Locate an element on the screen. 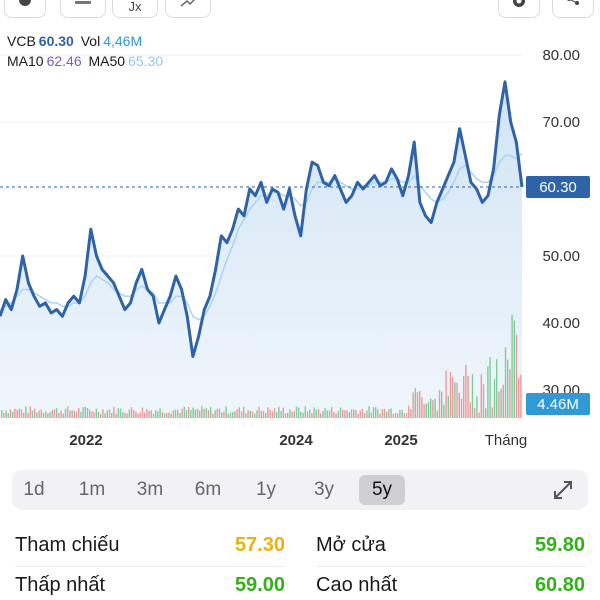 This screenshot has width=600, height=600. period-selector: 1d 1m 3m 6m 1y 3y 5y is located at coordinates (300, 490).